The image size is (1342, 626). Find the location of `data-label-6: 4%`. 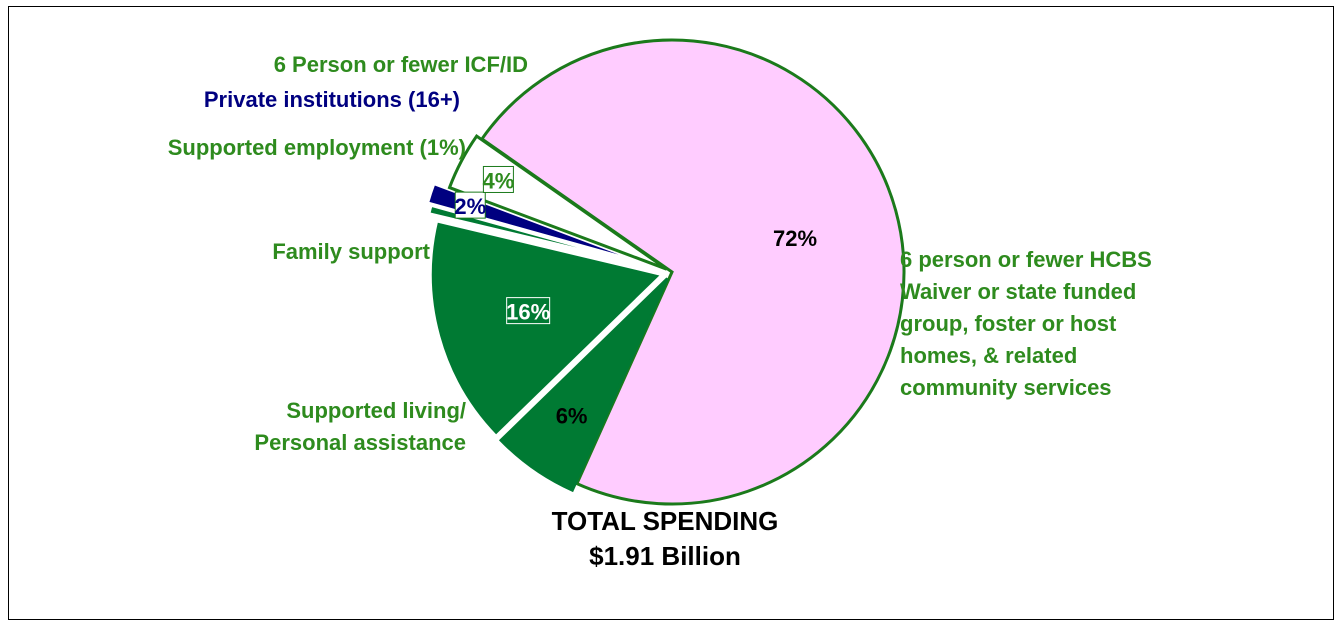

data-label-6: 4% is located at coordinates (499, 180).